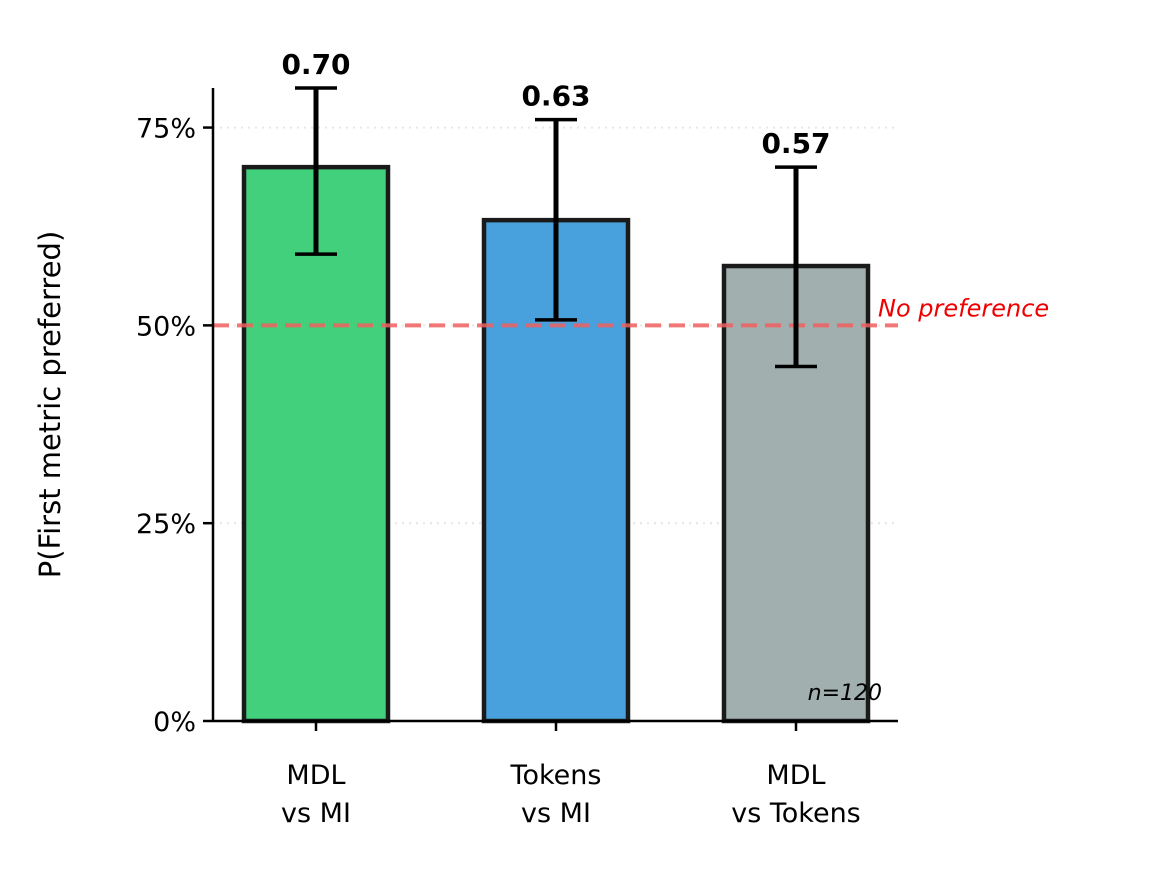  Describe the element at coordinates (166, 524) in the screenshot. I see `y-tick-label: 25%` at that location.